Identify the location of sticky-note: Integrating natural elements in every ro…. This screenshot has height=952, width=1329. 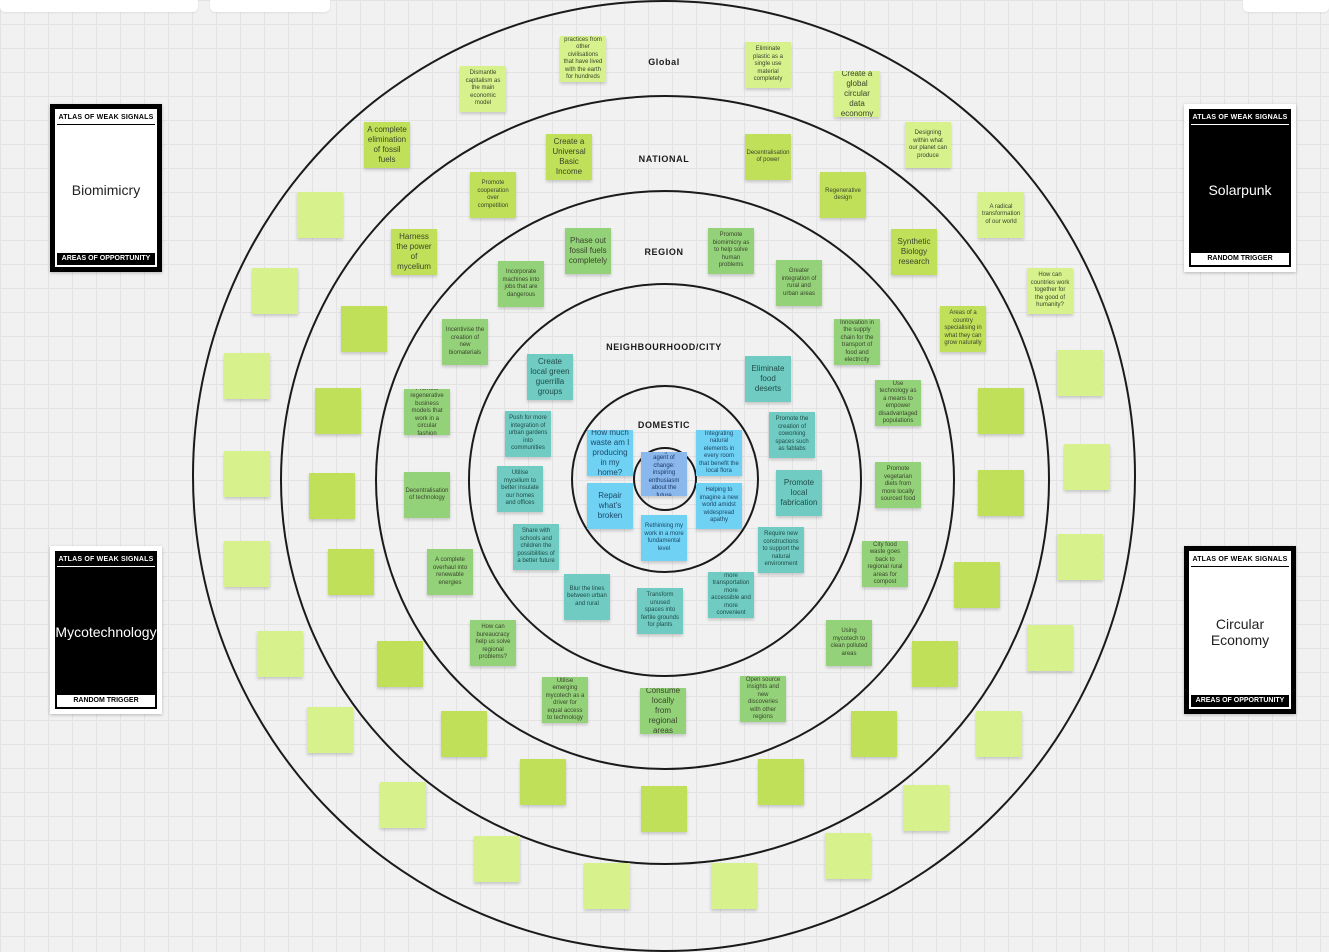
(719, 453).